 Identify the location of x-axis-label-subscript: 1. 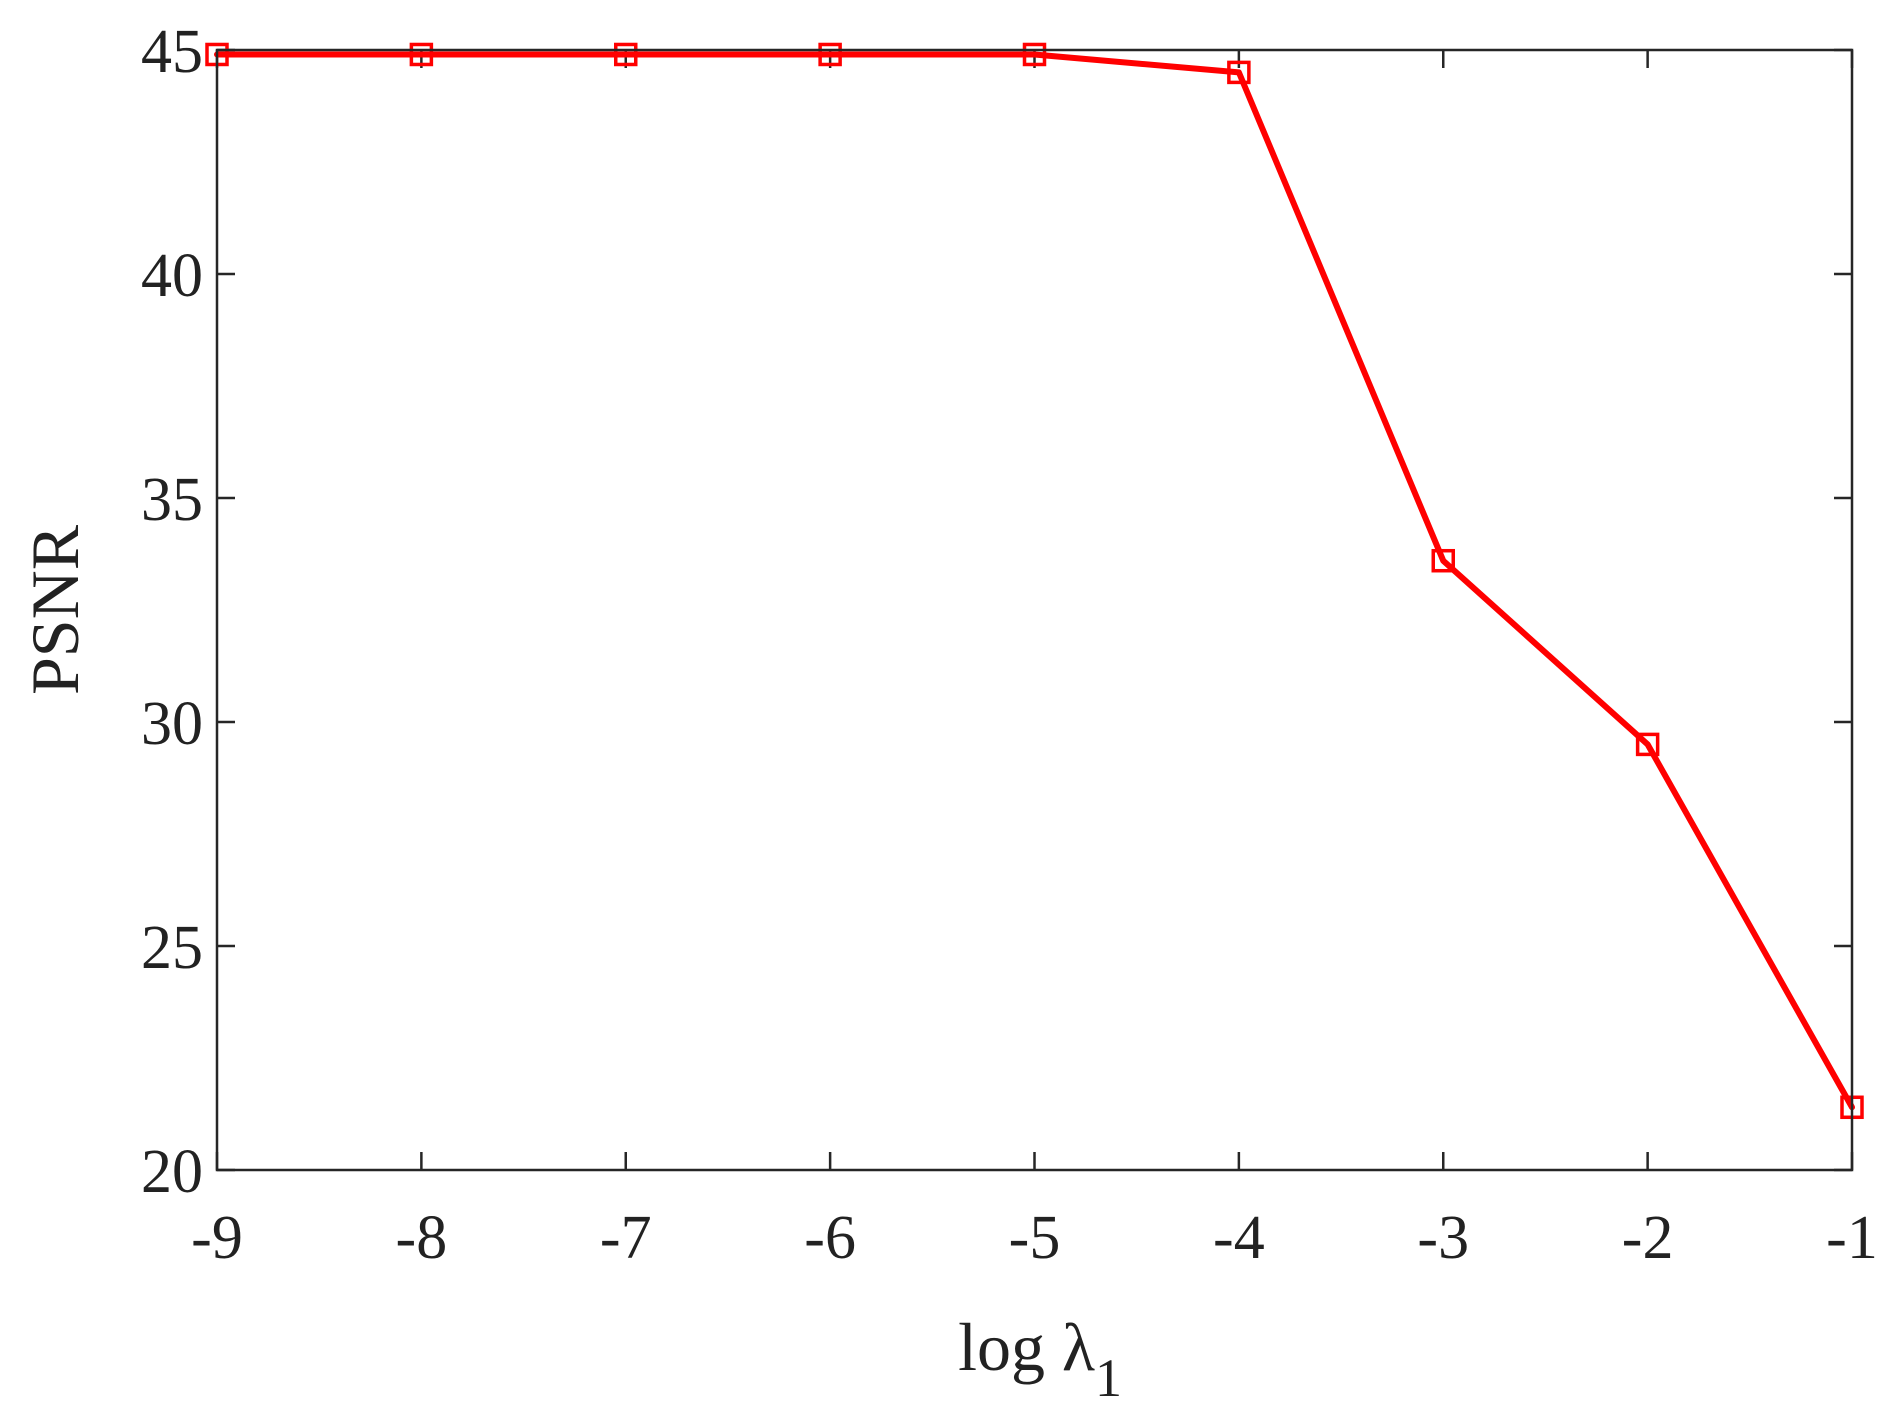
(1108, 1378).